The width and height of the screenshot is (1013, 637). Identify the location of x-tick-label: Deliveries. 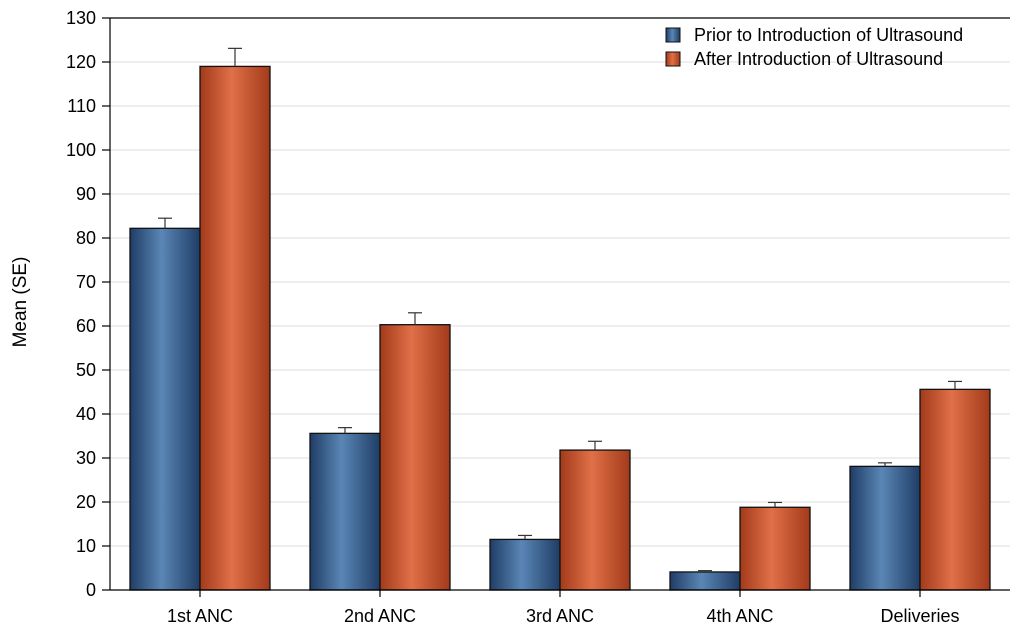
(919, 616).